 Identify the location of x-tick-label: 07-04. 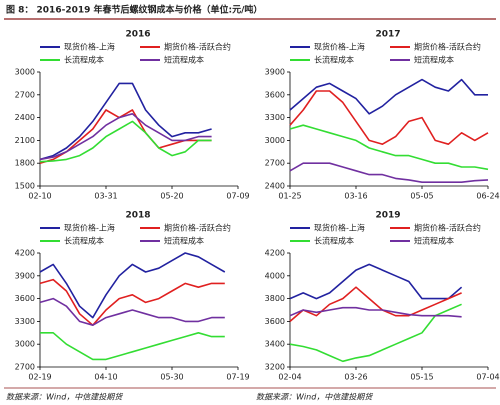
(487, 377).